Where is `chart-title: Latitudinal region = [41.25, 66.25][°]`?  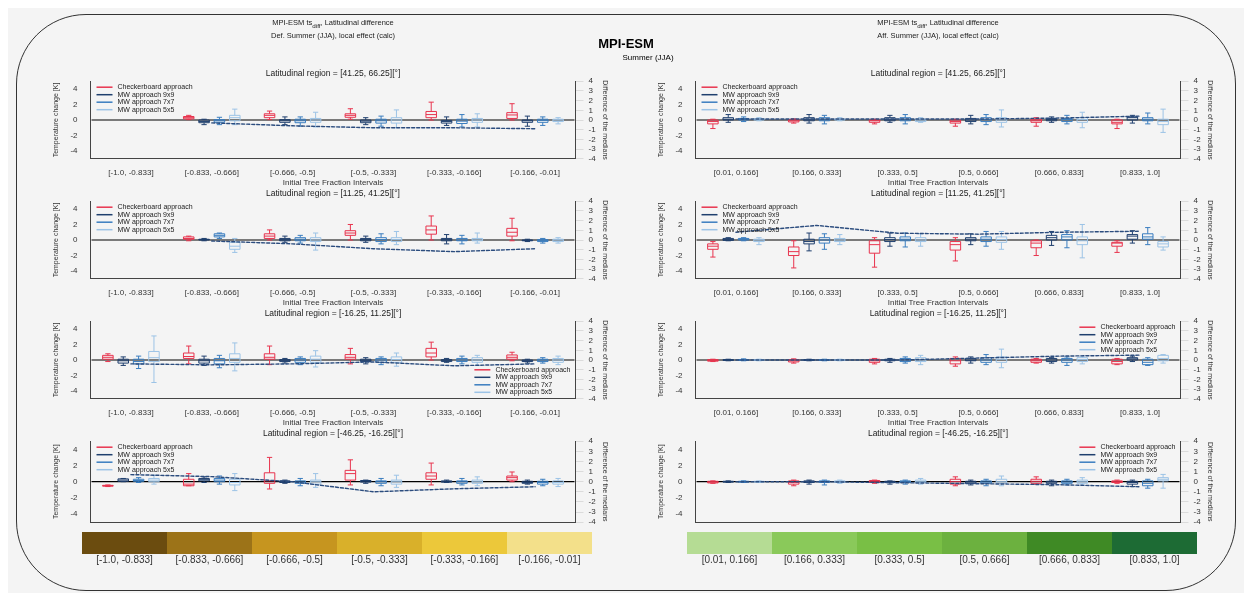 chart-title: Latitudinal region = [41.25, 66.25][°] is located at coordinates (333, 73).